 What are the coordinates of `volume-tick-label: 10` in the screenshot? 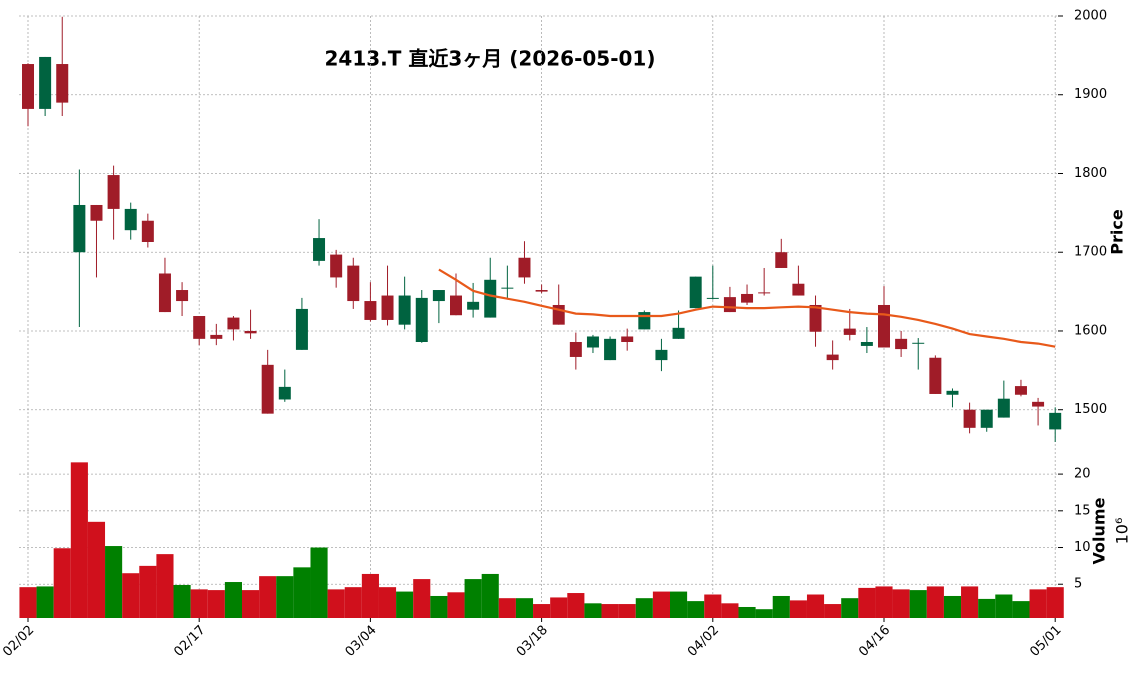 It's located at (1082, 547).